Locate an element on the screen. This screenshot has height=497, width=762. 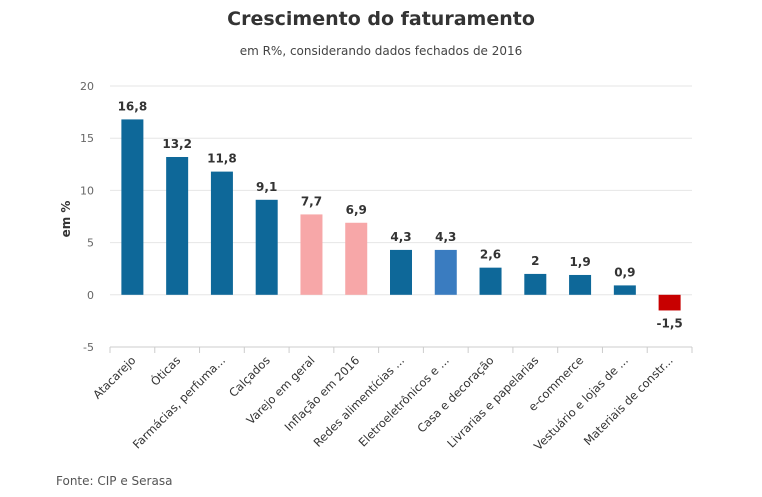
data-label: 2 is located at coordinates (535, 261).